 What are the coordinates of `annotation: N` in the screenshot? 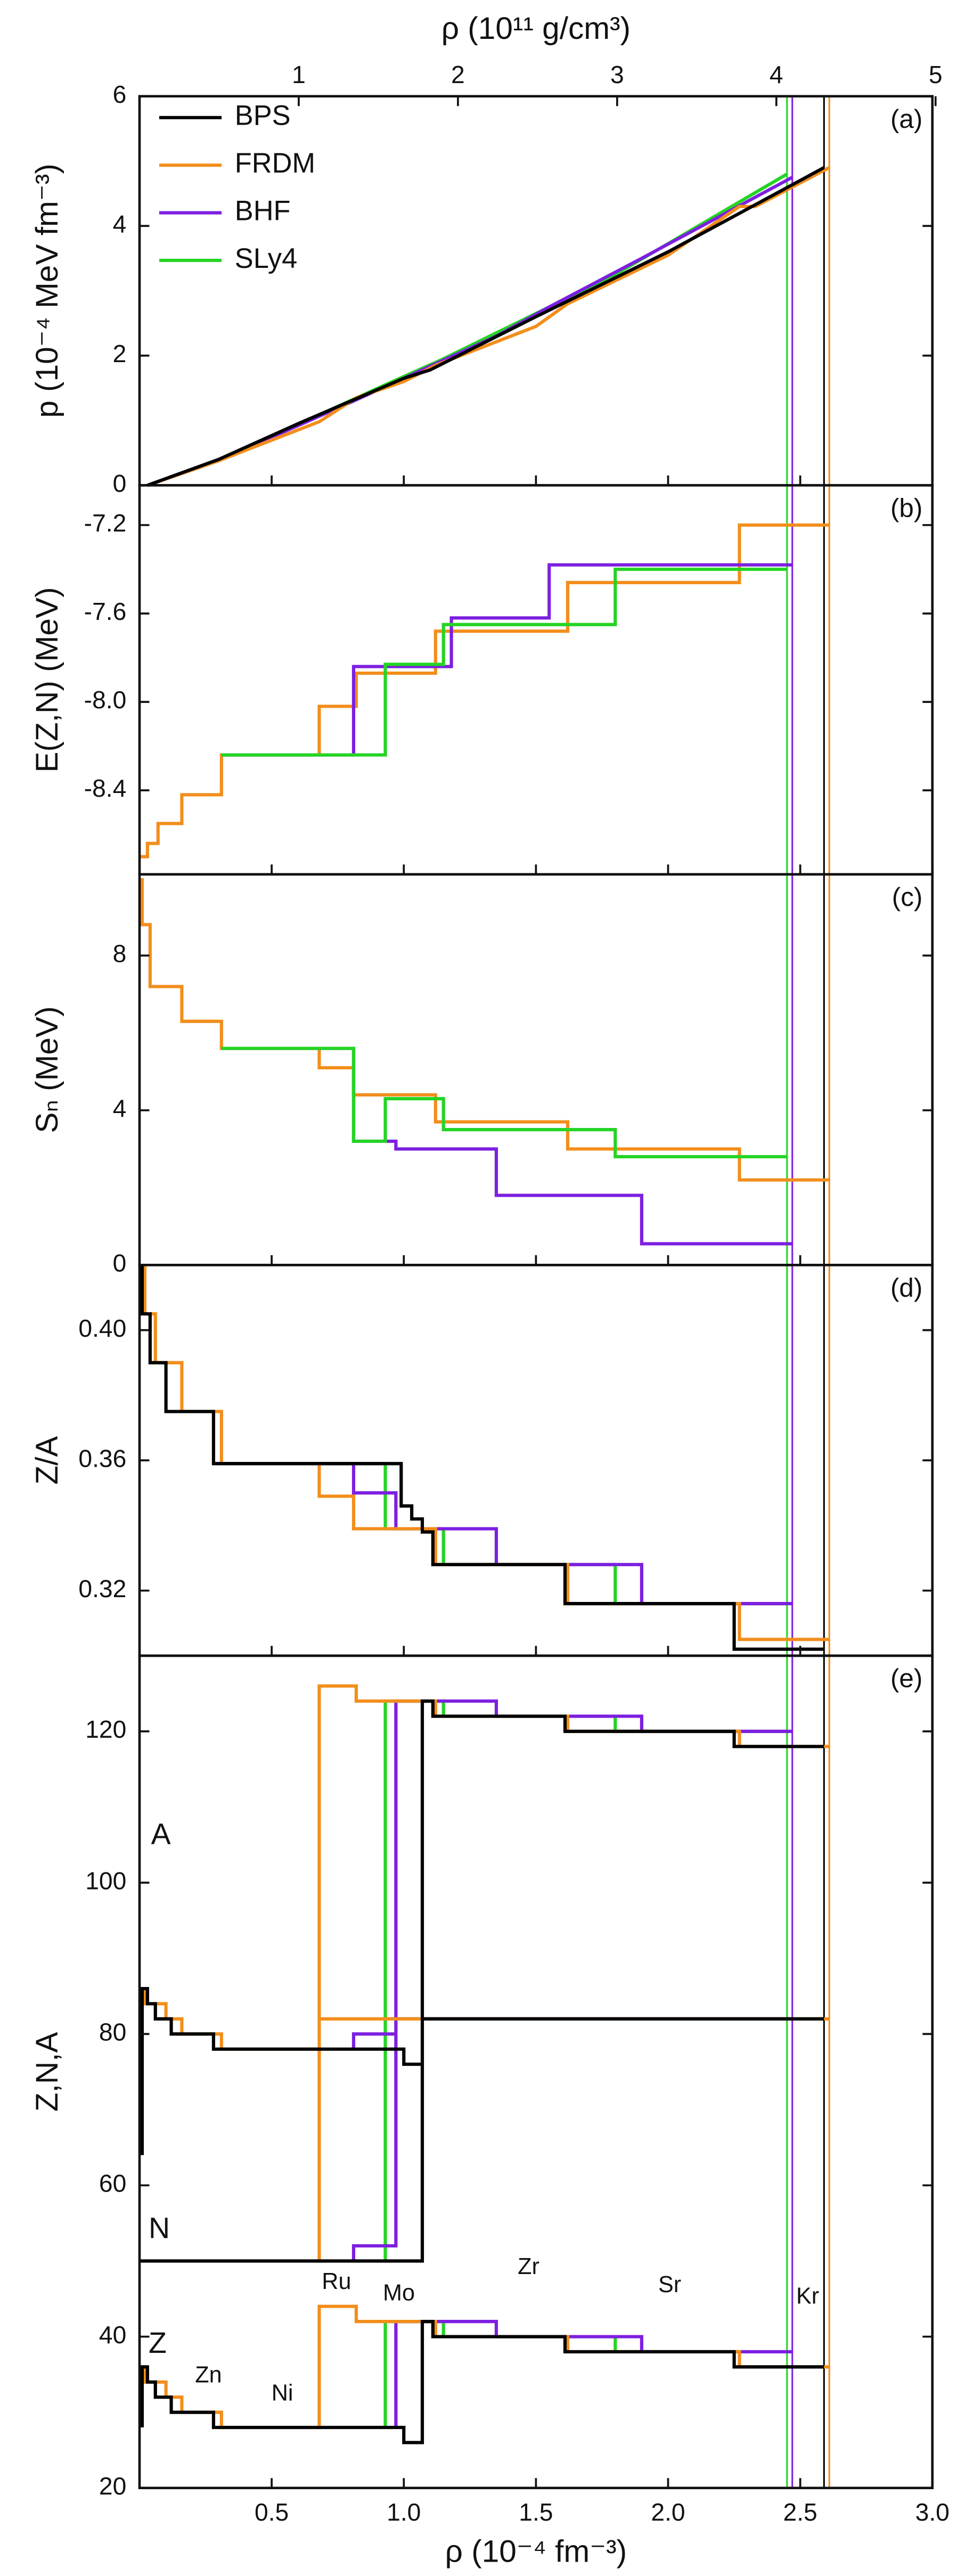 It's located at (159, 2227).